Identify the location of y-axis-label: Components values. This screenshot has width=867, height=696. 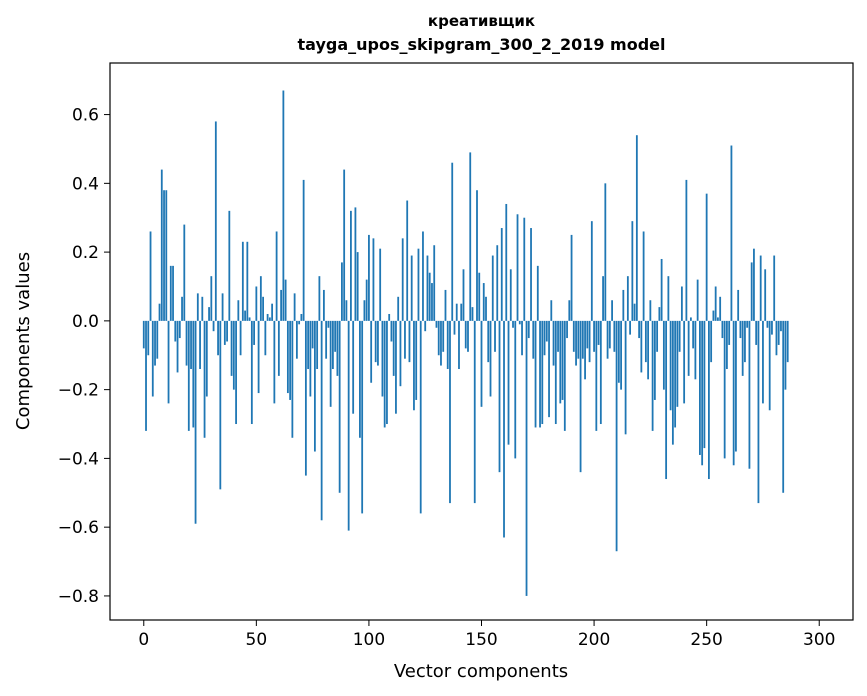
(23, 341).